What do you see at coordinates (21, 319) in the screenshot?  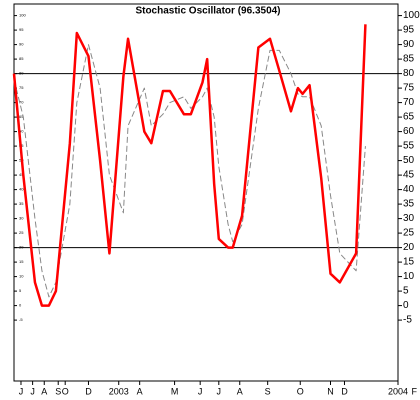 I see `y-tick-label-left: -5` at bounding box center [21, 319].